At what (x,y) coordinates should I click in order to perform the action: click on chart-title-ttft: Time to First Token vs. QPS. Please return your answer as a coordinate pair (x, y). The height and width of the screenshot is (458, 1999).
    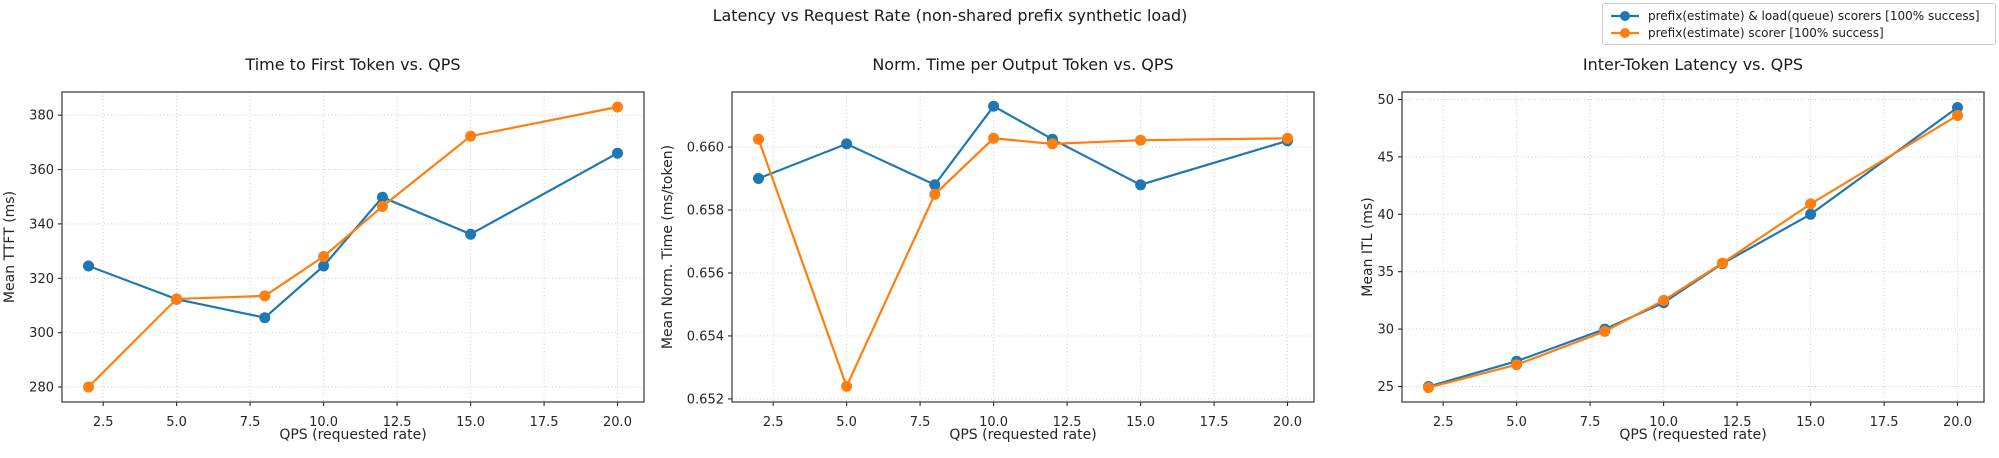
    Looking at the image, I should click on (353, 64).